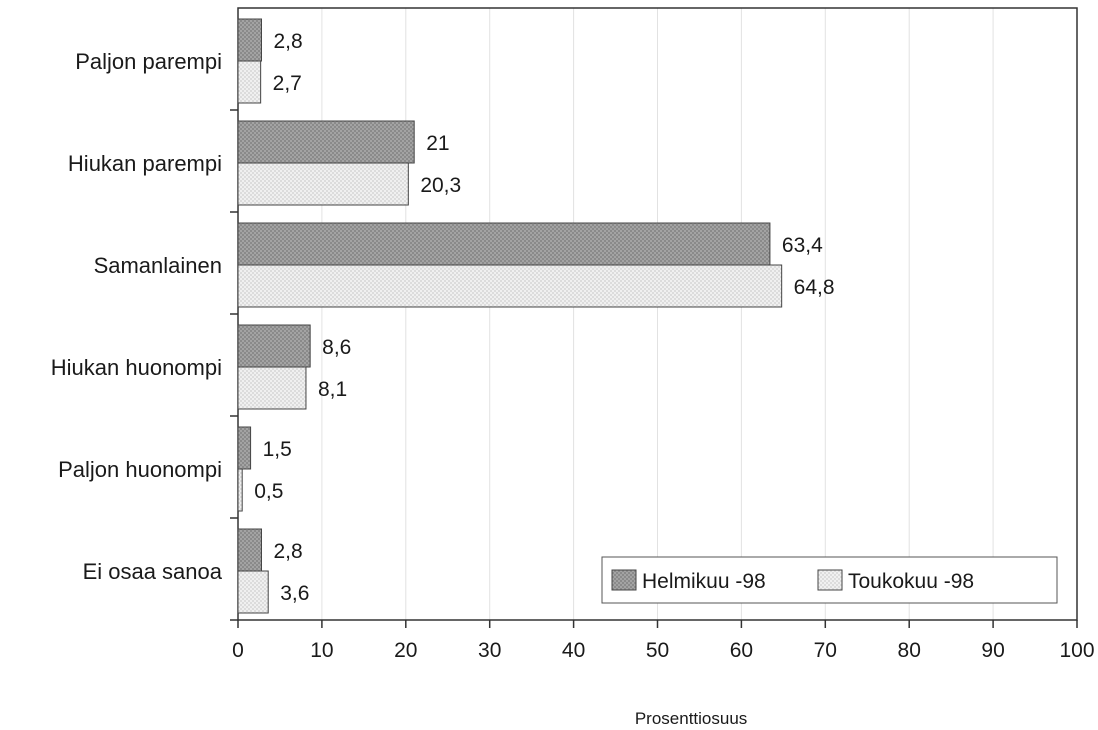 This screenshot has height=730, width=1098. I want to click on legend-label: Helmikuu -98, so click(704, 581).